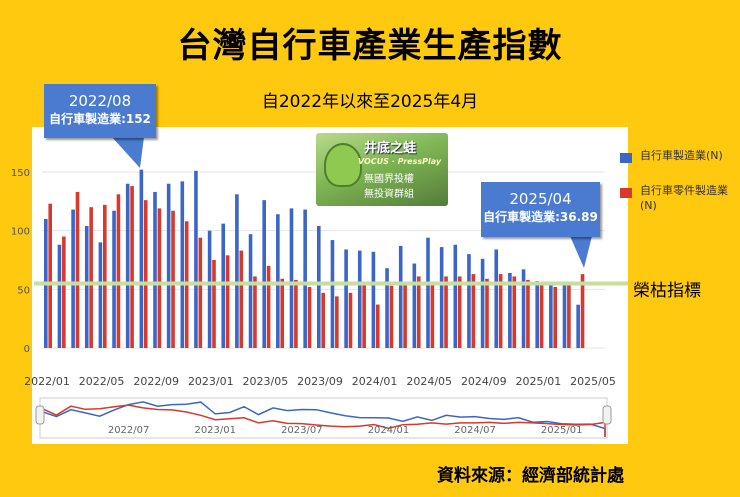 The width and height of the screenshot is (740, 497). What do you see at coordinates (373, 299) in the screenshot?
I see `bar-bicycle-2024/01` at bounding box center [373, 299].